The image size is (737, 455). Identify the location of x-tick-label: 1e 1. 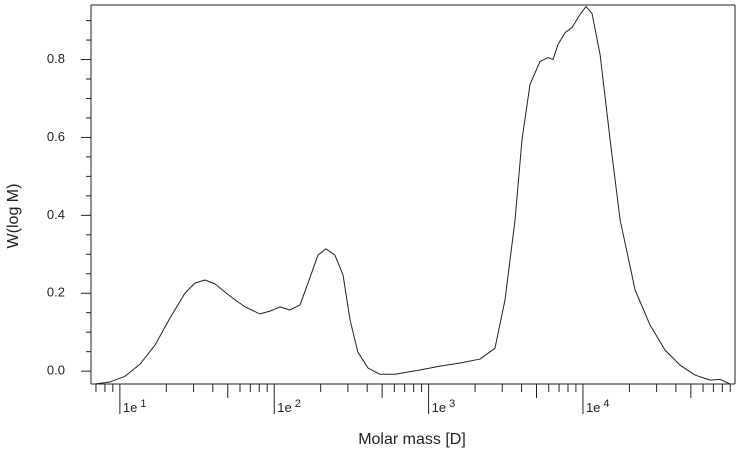
(135, 407).